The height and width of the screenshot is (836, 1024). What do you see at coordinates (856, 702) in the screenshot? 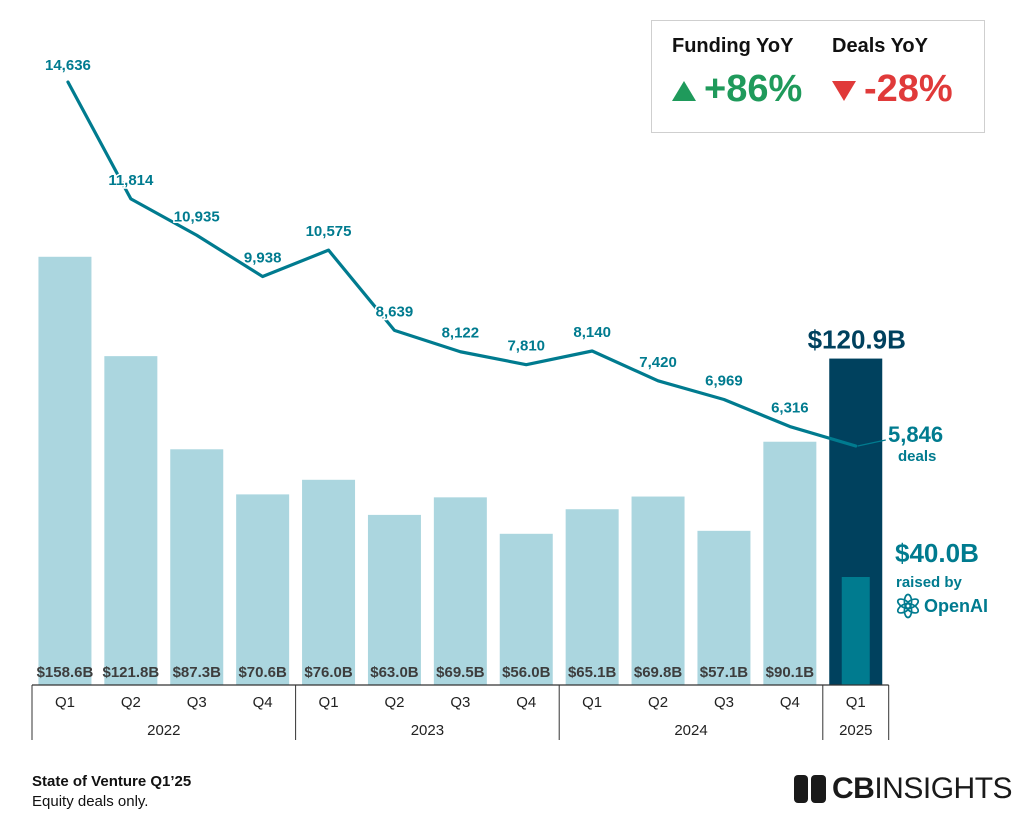
I see `quarter-label-12: Q1` at bounding box center [856, 702].